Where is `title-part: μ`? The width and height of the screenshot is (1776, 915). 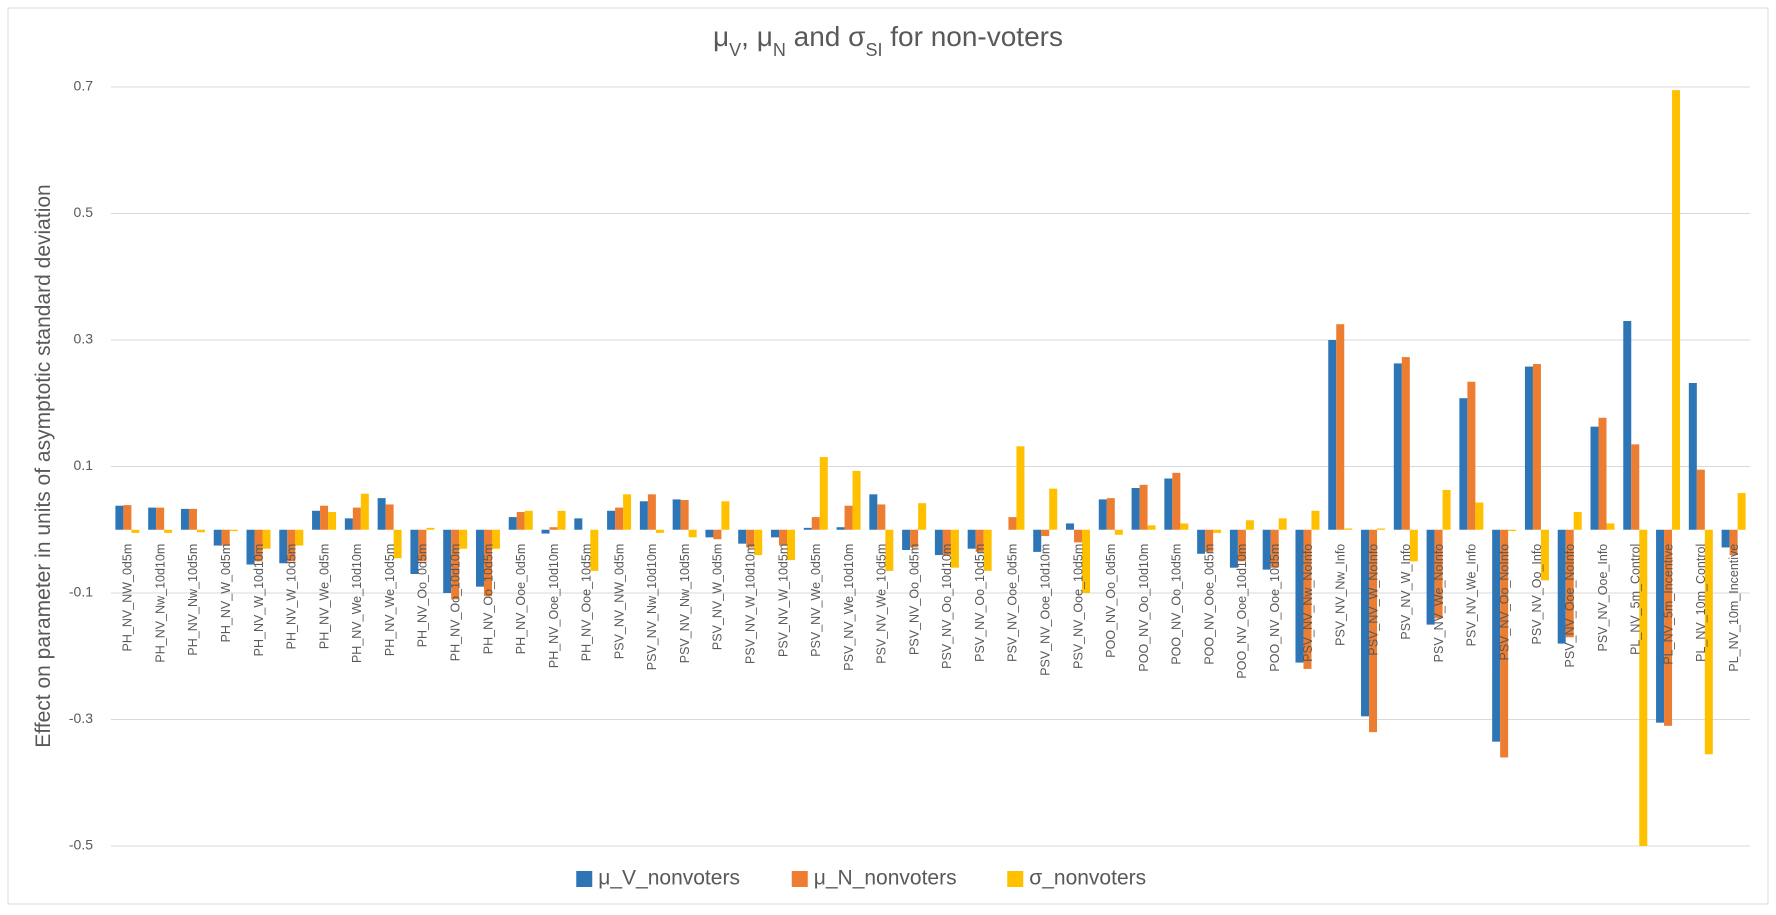 title-part: μ is located at coordinates (721, 36).